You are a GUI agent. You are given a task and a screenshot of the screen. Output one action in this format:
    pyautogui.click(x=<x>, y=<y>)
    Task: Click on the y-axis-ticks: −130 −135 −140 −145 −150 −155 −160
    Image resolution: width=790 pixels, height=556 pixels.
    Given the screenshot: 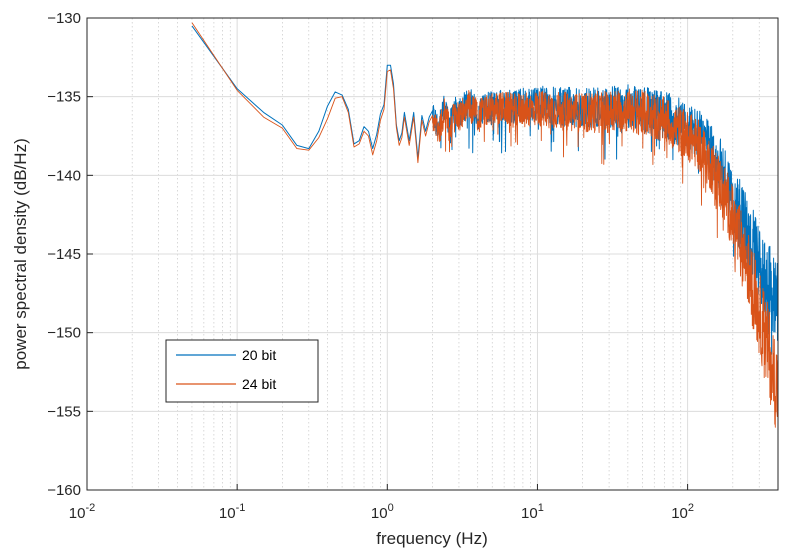 What is the action you would take?
    pyautogui.click(x=70, y=254)
    